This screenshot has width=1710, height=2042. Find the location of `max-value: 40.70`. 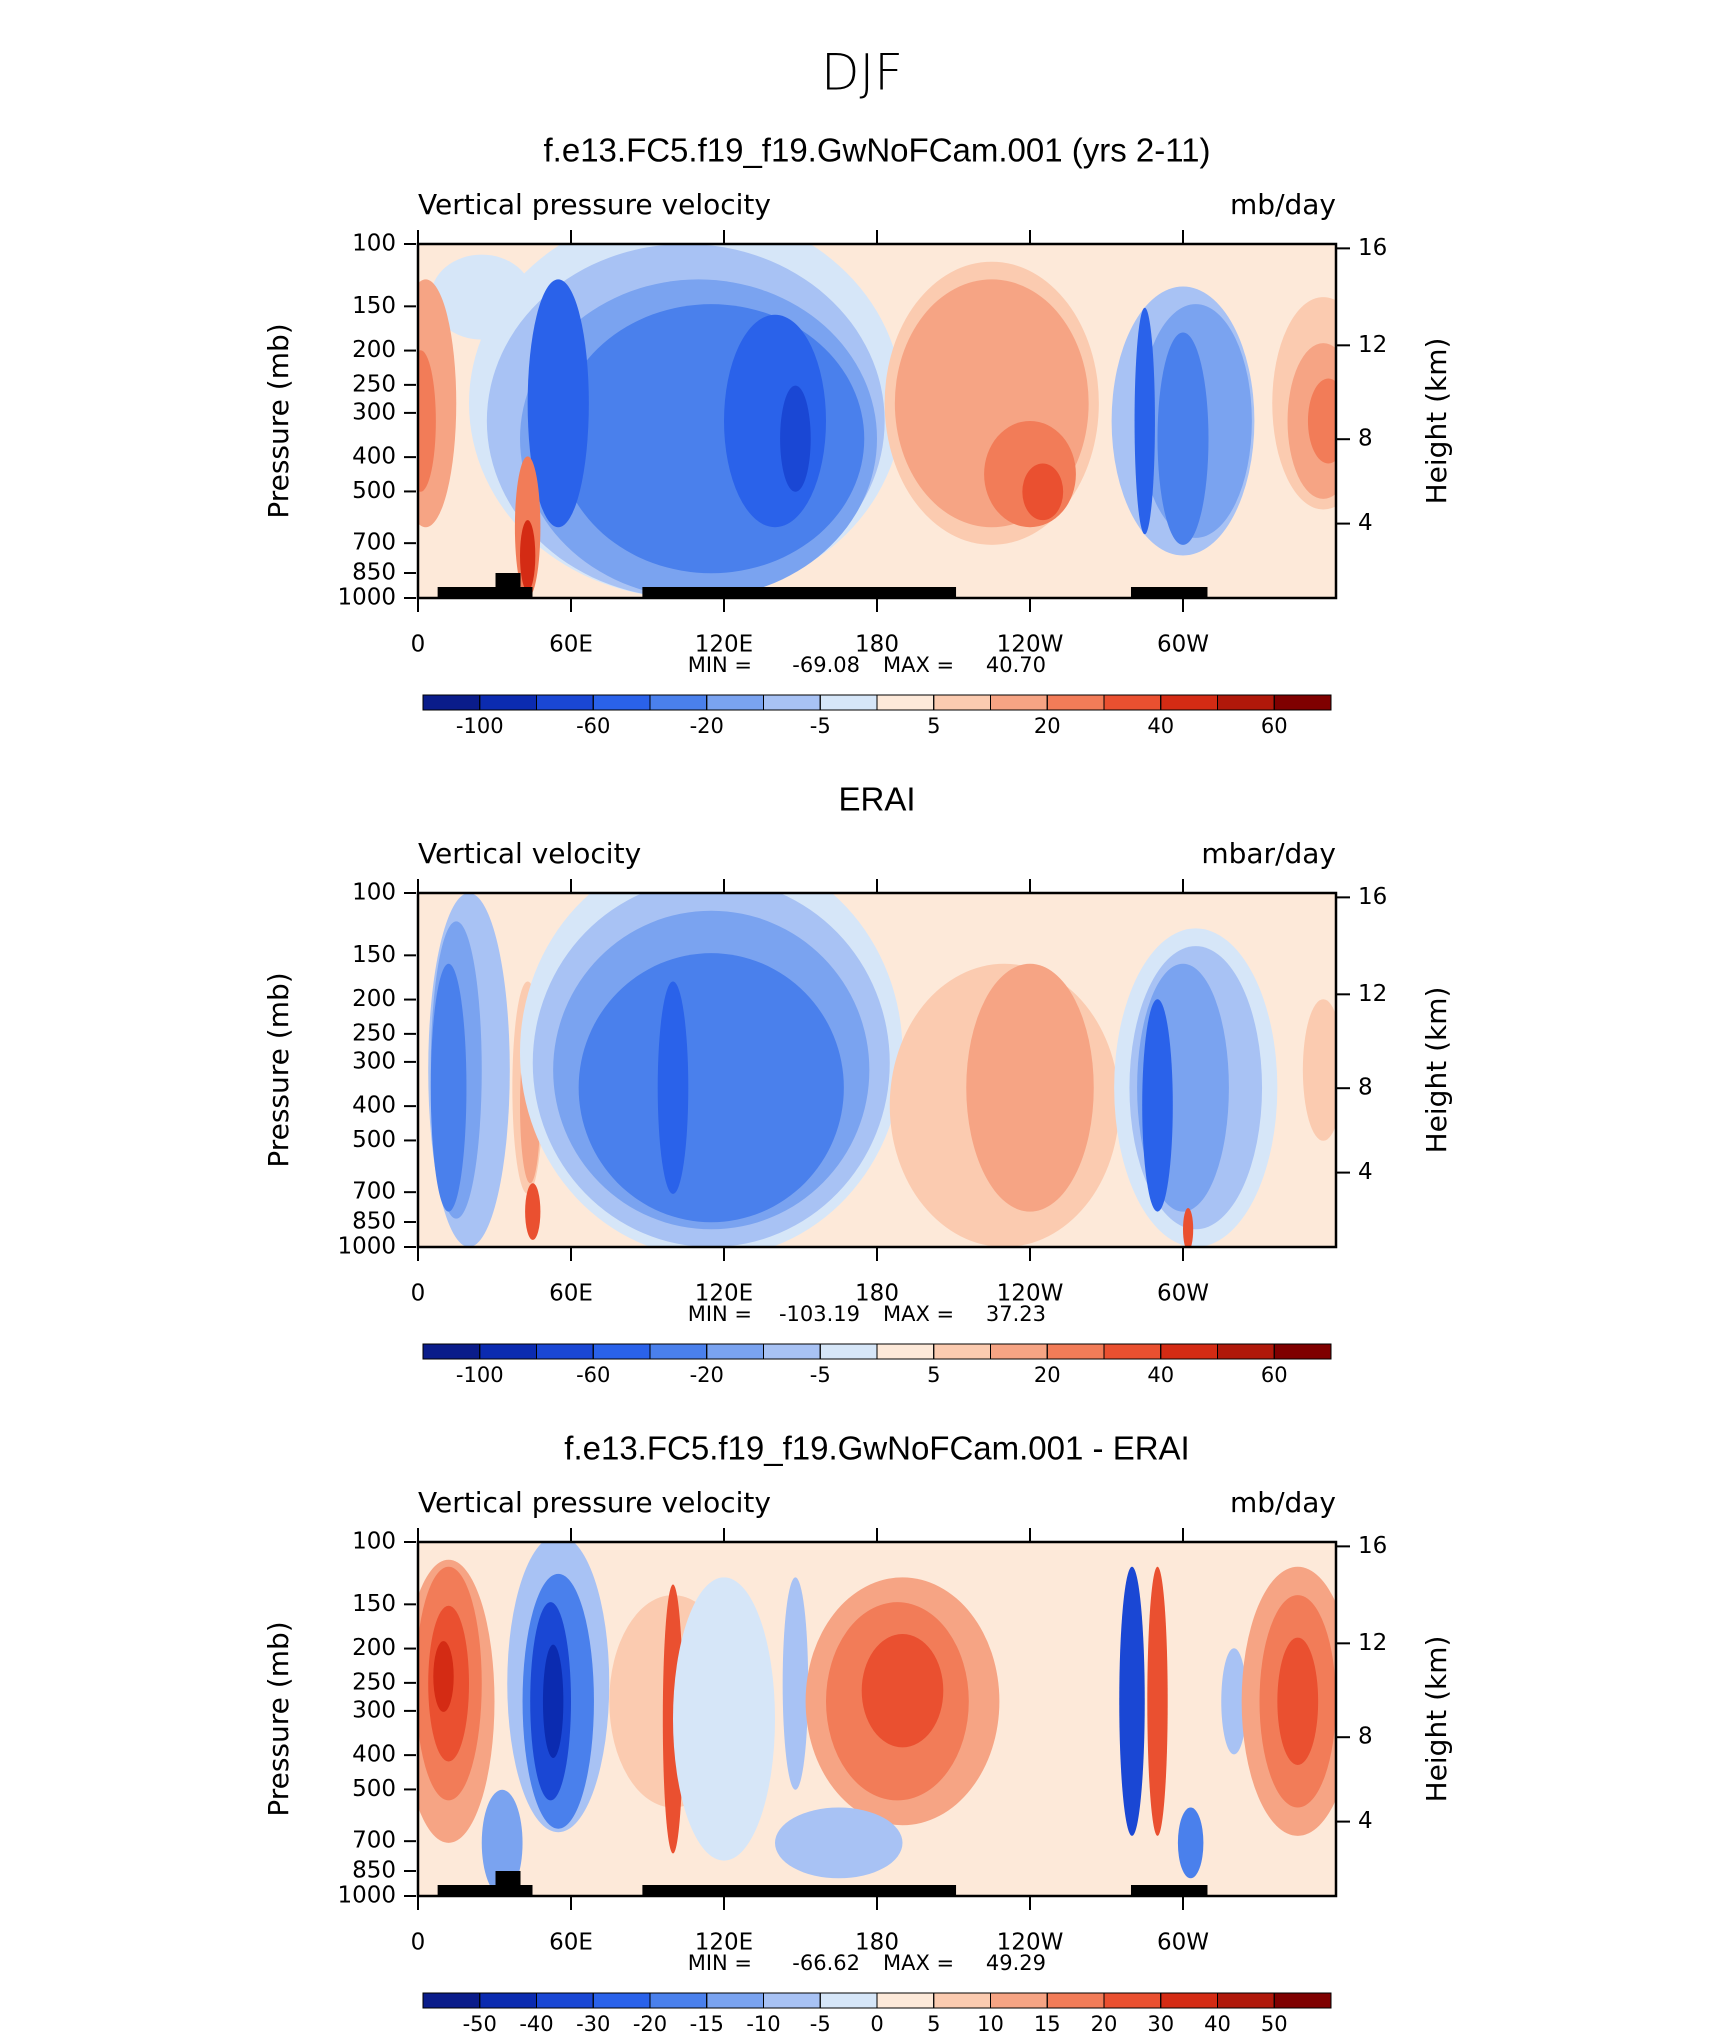

max-value: 40.70 is located at coordinates (1016, 665).